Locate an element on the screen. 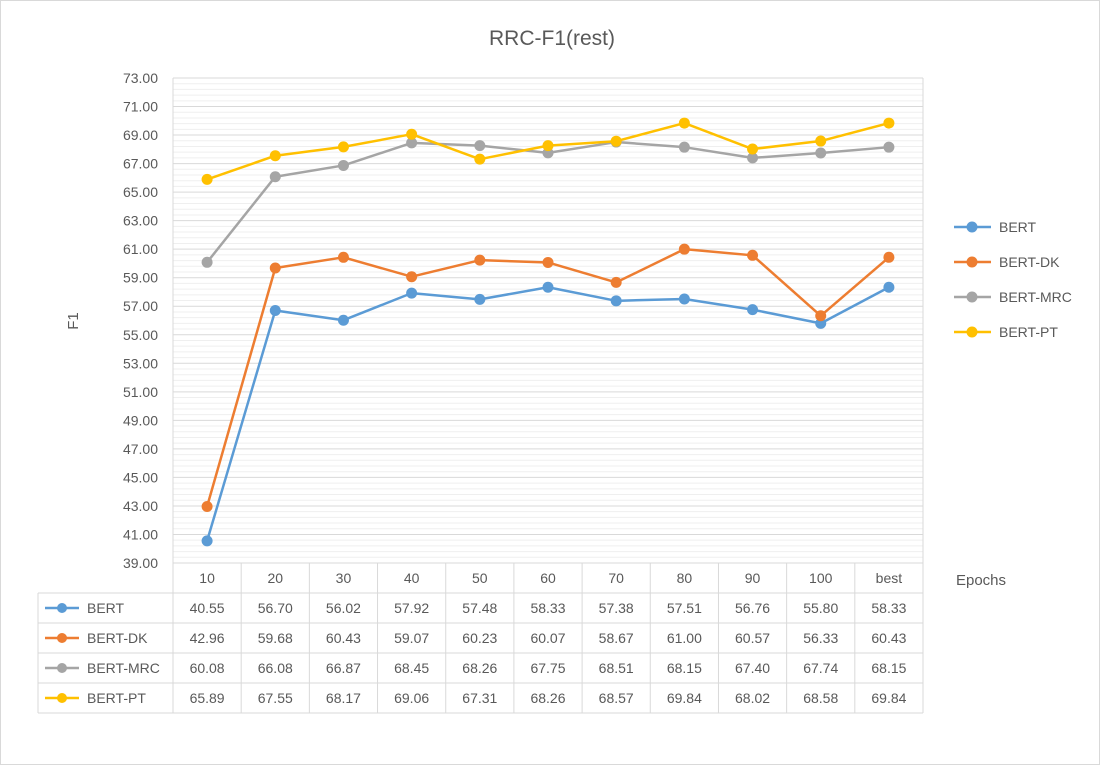  table-value-cell: 57.38 is located at coordinates (616, 608).